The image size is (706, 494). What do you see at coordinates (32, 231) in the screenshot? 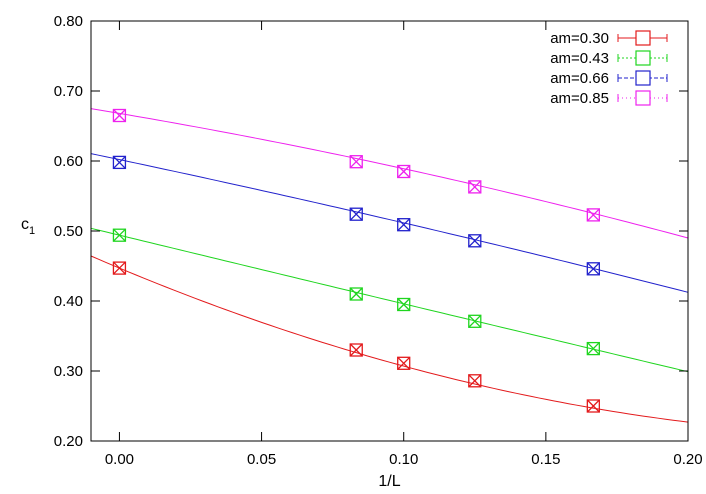
I see `y-axis-label-sub: 1` at bounding box center [32, 231].